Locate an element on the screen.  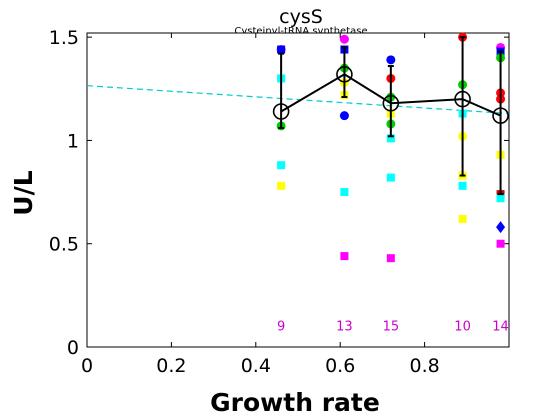
trend-line-segment is located at coordinates (298, 100).